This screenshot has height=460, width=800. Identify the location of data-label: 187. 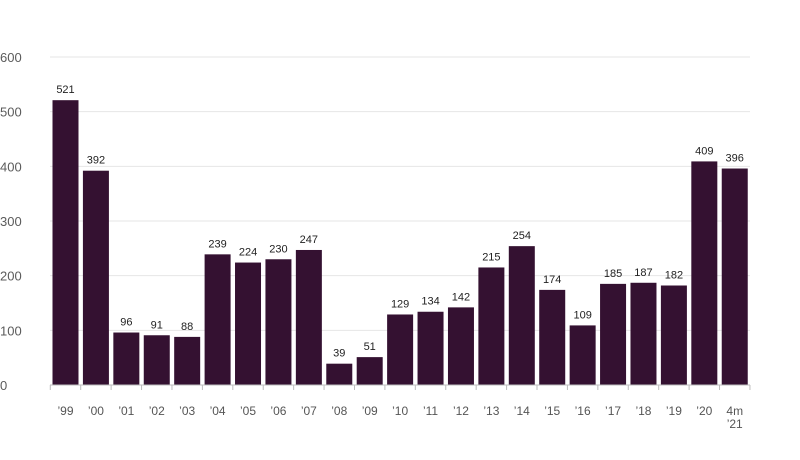
(643, 273).